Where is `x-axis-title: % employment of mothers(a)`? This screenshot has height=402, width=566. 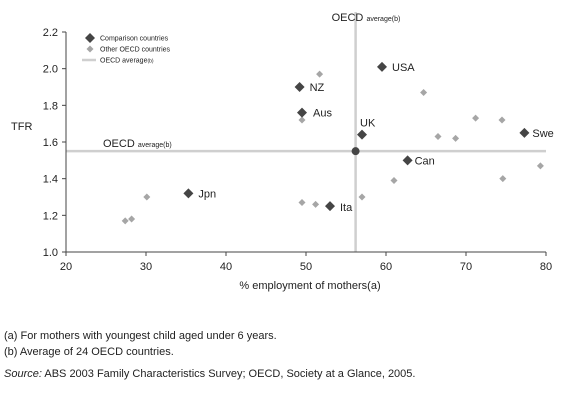 x-axis-title: % employment of mothers(a) is located at coordinates (309, 286).